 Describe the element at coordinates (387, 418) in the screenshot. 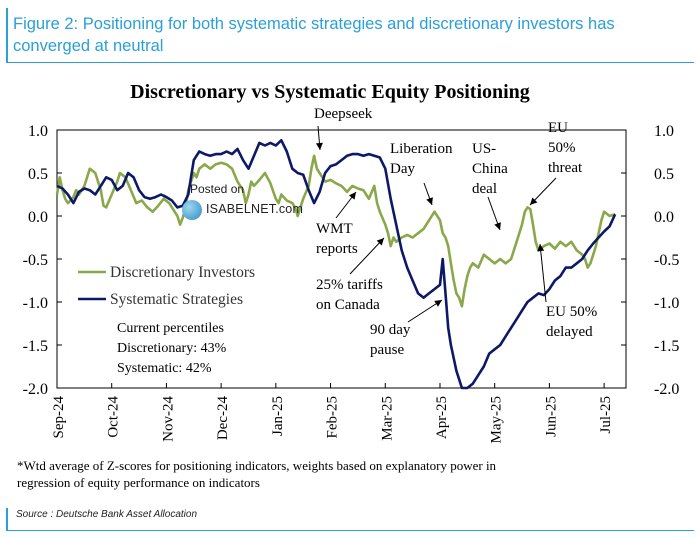

I see `x-tick-label: Mar-25` at that location.